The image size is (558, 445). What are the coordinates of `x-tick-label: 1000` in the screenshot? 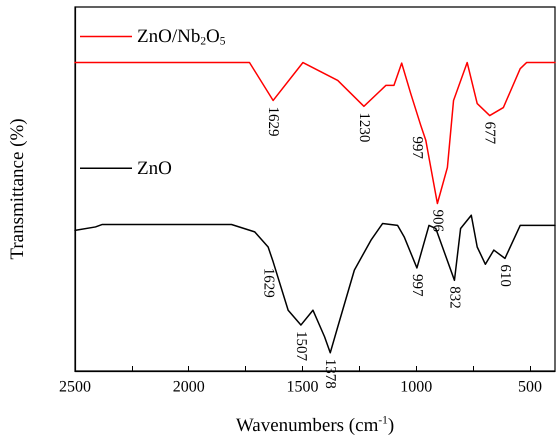 It's located at (416, 387).